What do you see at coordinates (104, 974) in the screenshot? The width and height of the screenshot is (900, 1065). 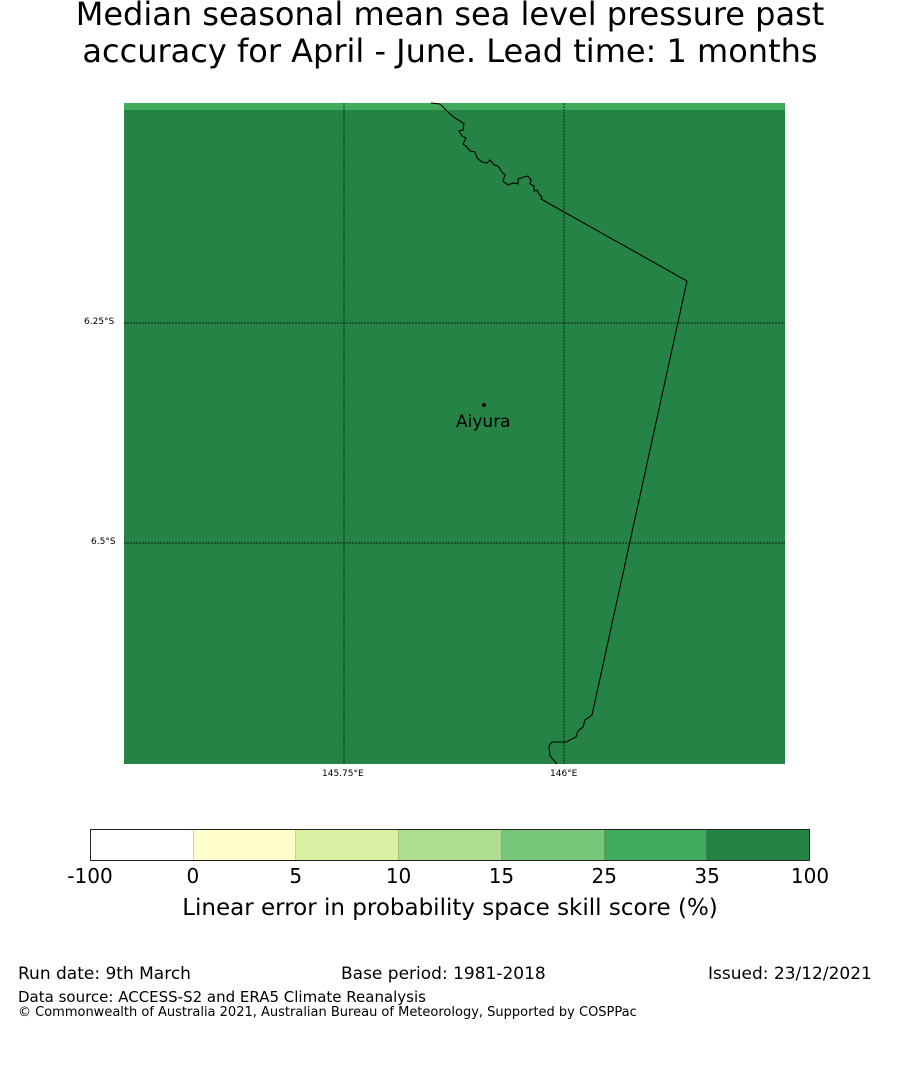 I see `run-date: Run date: 9th March` at bounding box center [104, 974].